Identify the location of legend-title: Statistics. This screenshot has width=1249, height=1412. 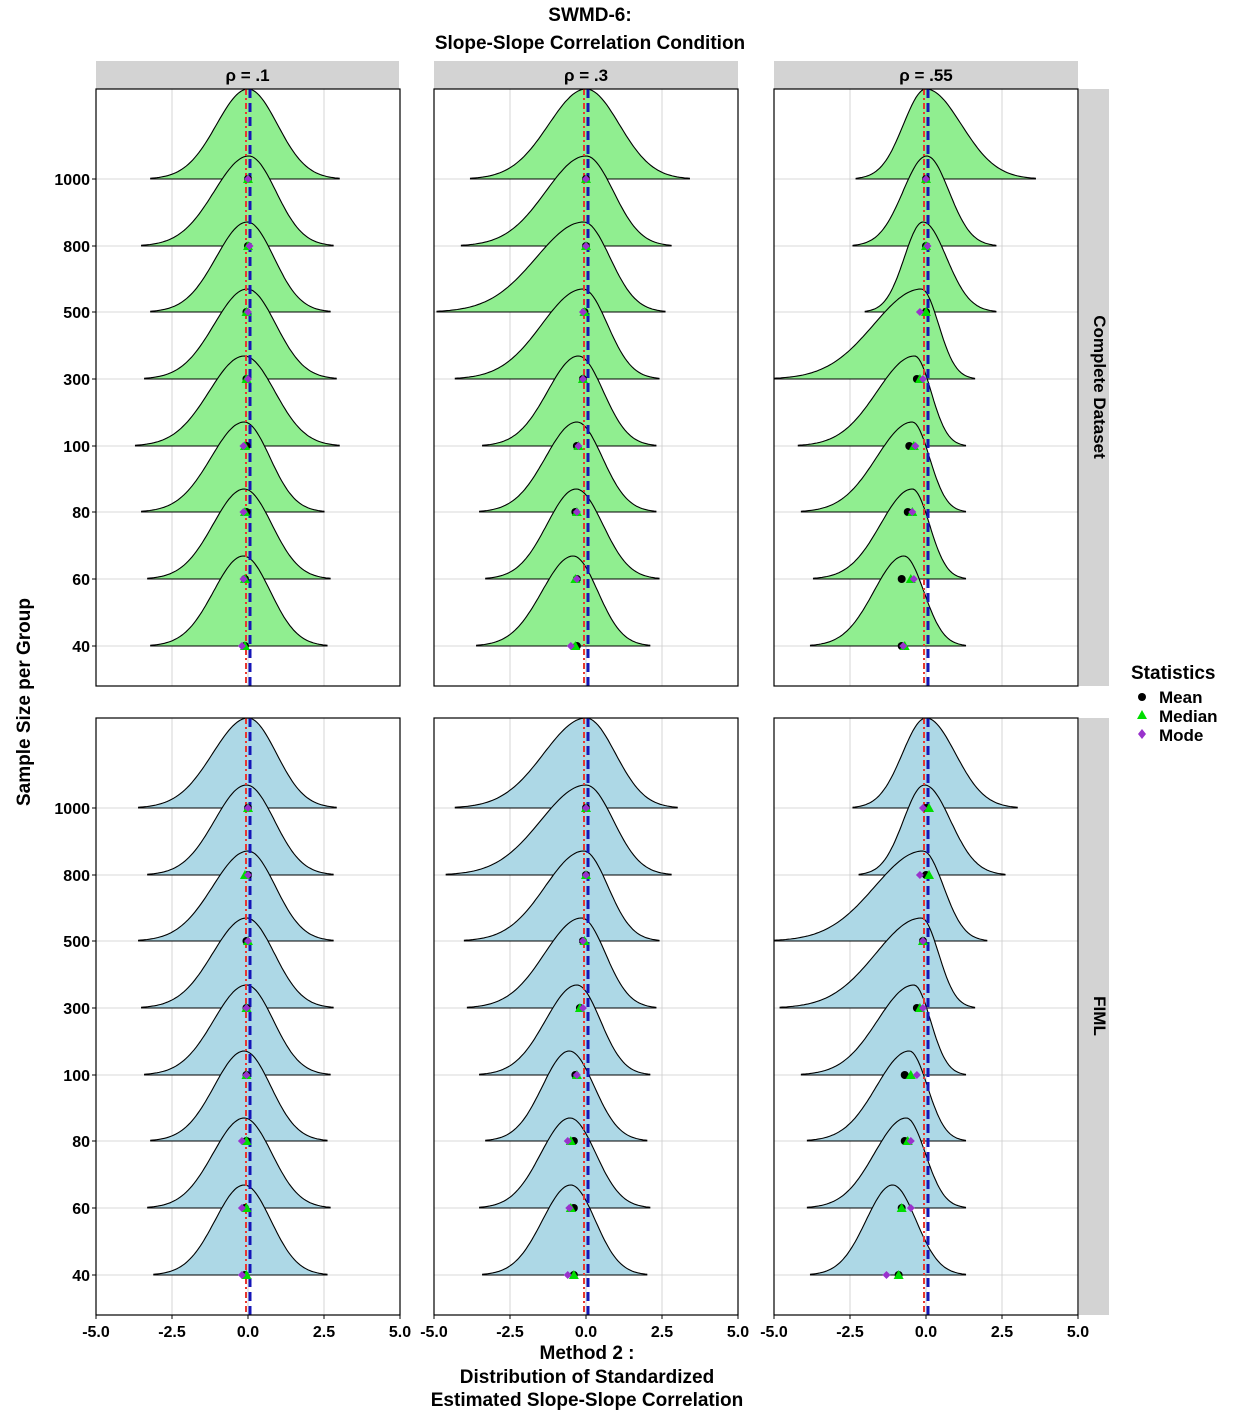
(1173, 673).